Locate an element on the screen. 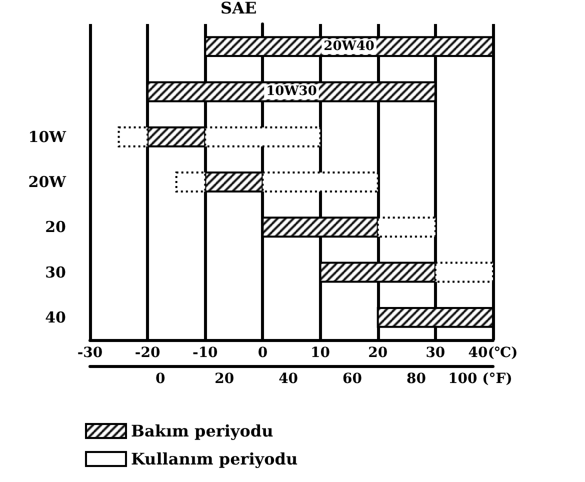 The image size is (585, 482). y-tick-label: 40 is located at coordinates (55, 317).